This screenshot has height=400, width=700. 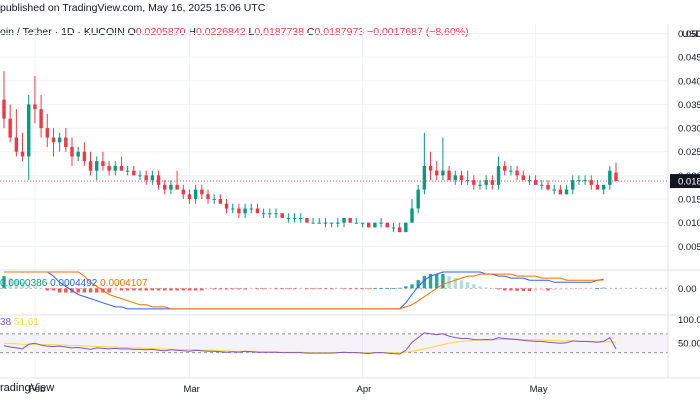 I want to click on macd-legend: 0.0000386 0.0004492 0.0004107, so click(x=73, y=283).